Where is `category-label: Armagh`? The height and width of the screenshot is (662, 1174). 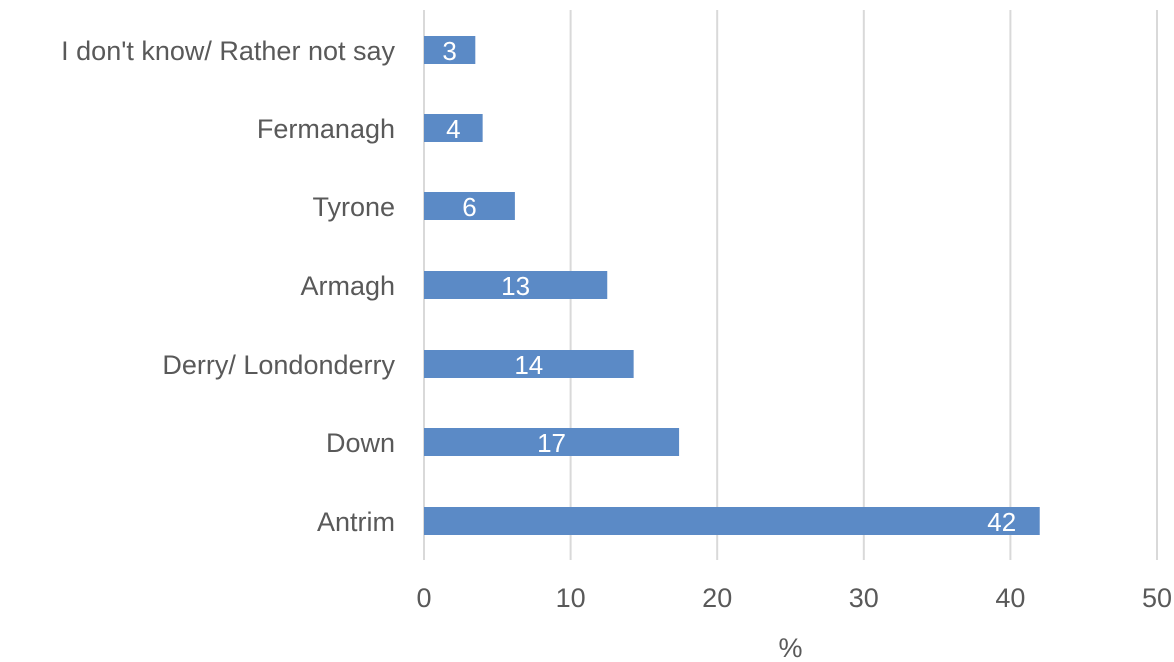
category-label: Armagh is located at coordinates (347, 286).